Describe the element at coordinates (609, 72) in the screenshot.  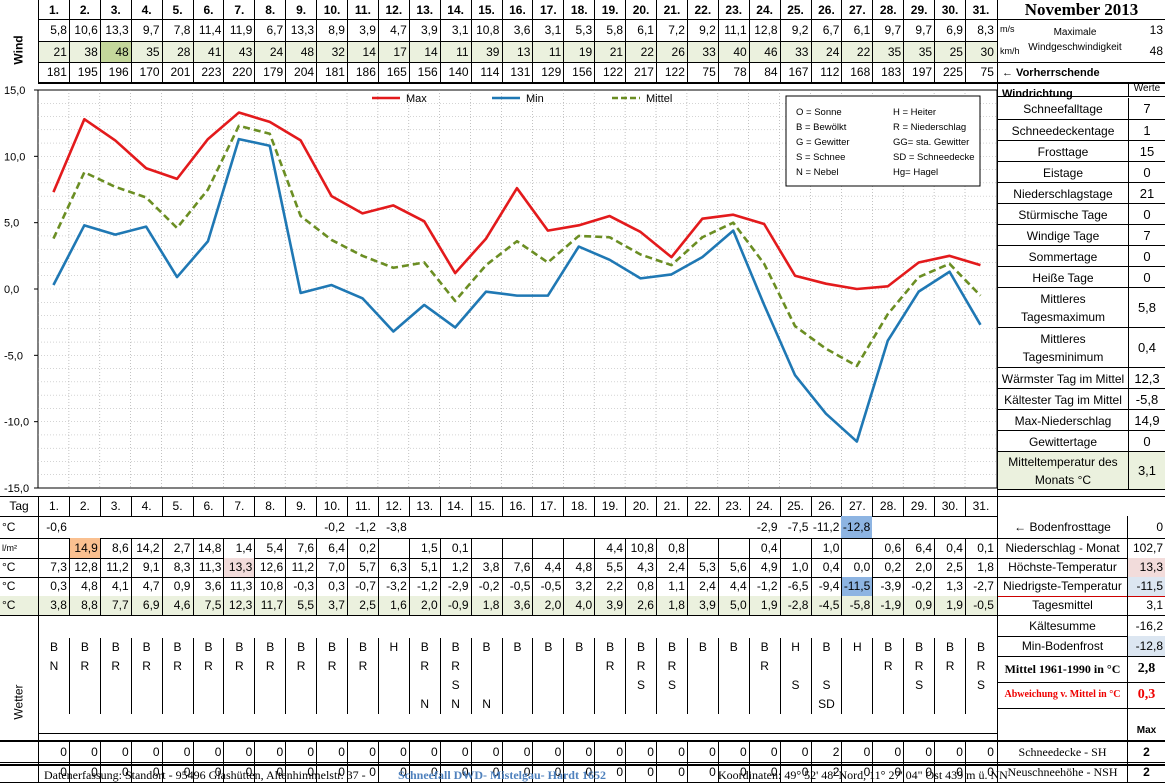
I see `wind-dir-cell: 122` at that location.